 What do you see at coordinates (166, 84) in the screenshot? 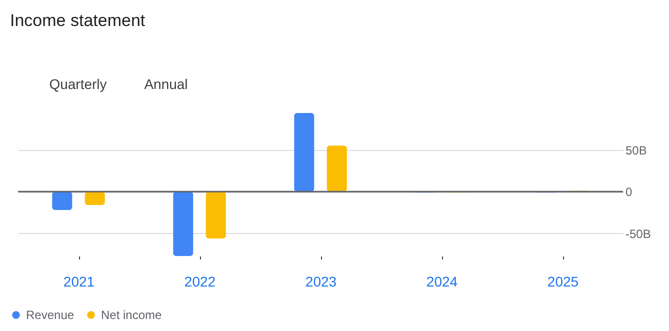
I see `text: Annual` at bounding box center [166, 84].